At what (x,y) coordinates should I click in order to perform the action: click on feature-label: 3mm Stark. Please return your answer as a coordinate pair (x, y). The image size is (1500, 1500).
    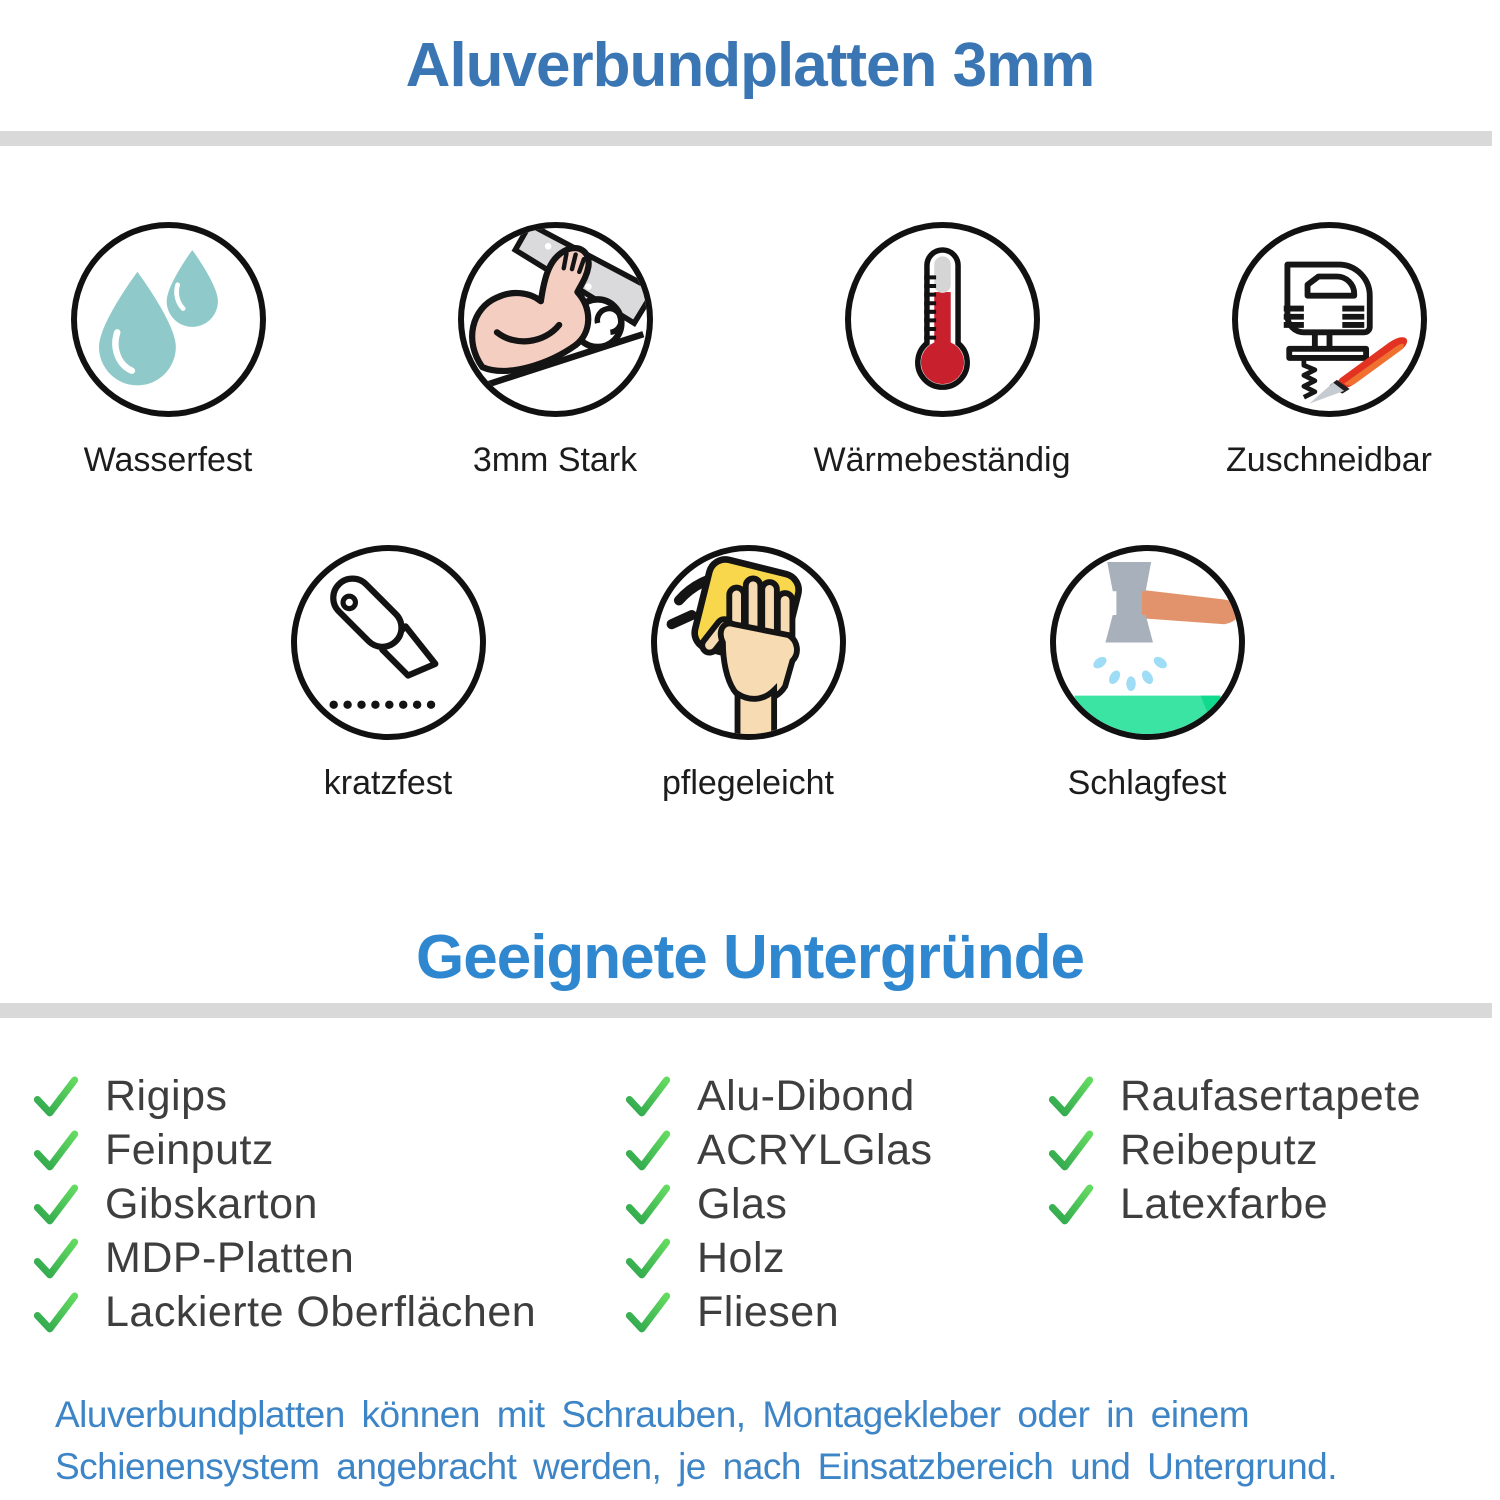
    Looking at the image, I should click on (555, 460).